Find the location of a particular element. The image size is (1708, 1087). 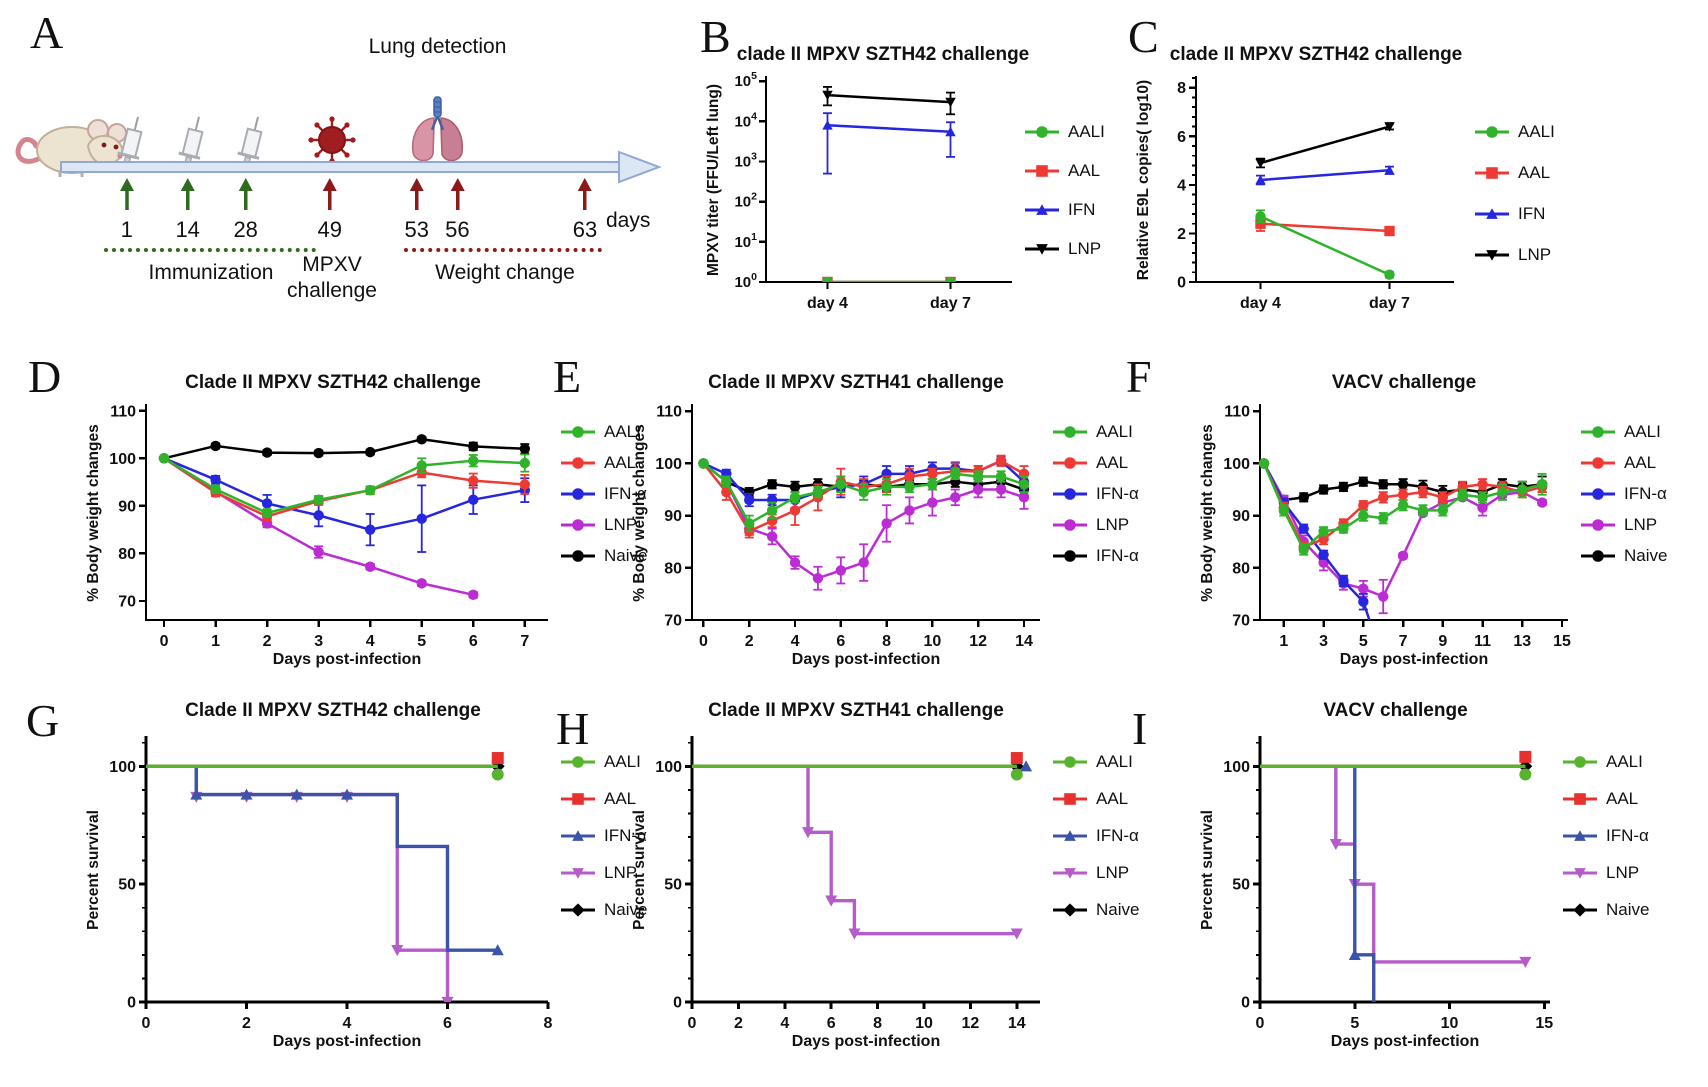

days-label: days is located at coordinates (628, 220).